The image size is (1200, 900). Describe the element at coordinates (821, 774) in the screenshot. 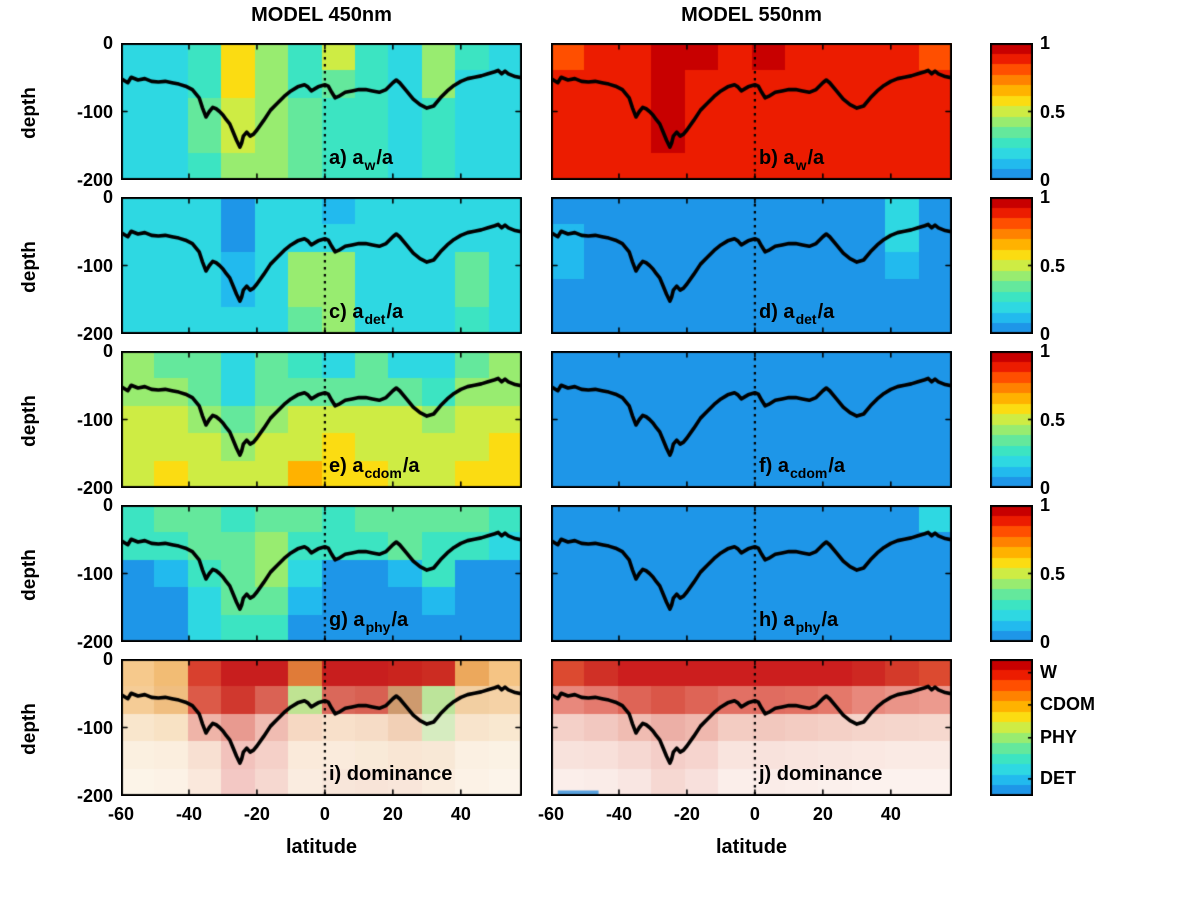

I see `panel-label-j: j) dominance` at that location.